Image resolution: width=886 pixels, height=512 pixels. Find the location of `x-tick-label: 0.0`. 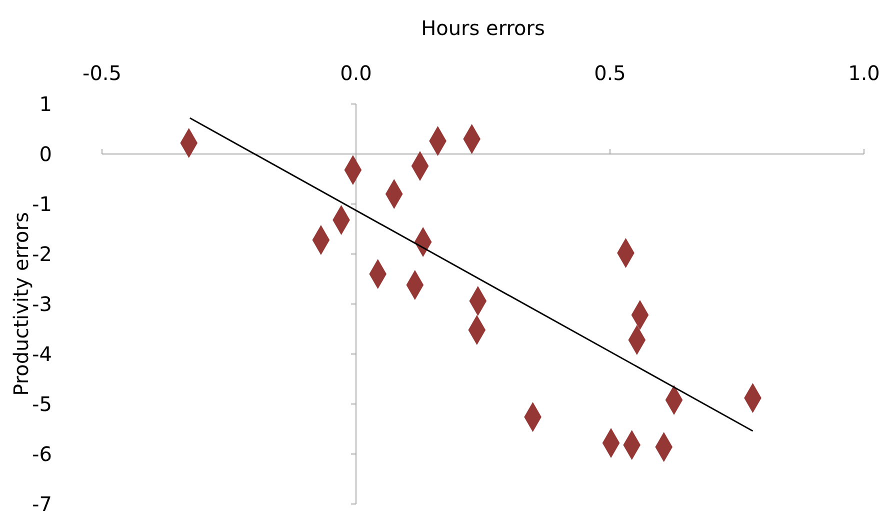

x-tick-label: 0.0 is located at coordinates (356, 73).